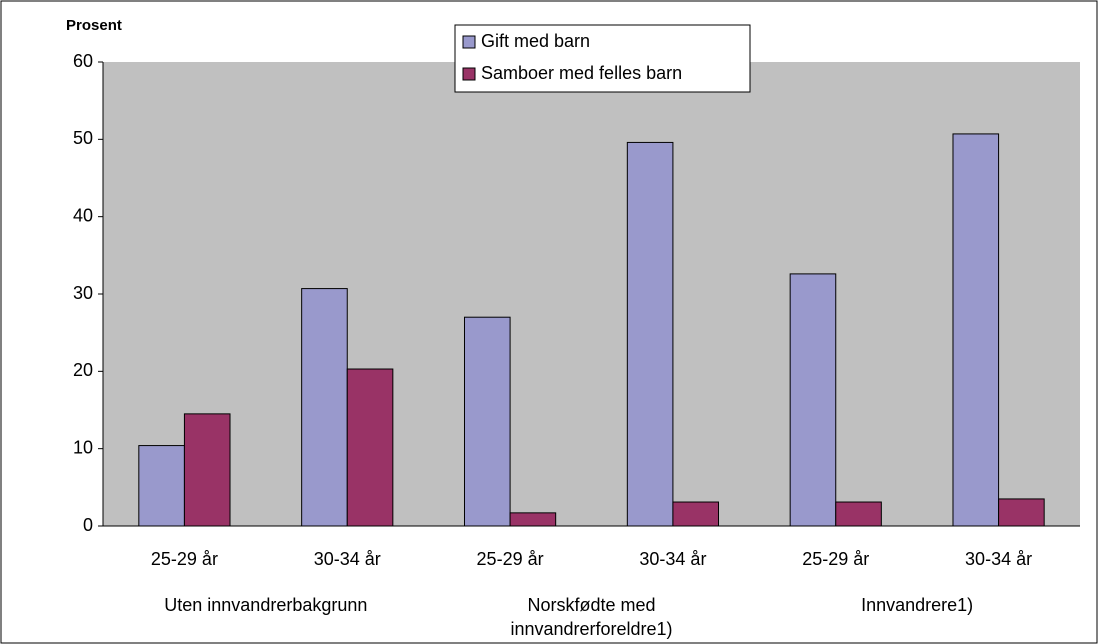  Describe the element at coordinates (83, 293) in the screenshot. I see `y-tick-label: 30` at that location.